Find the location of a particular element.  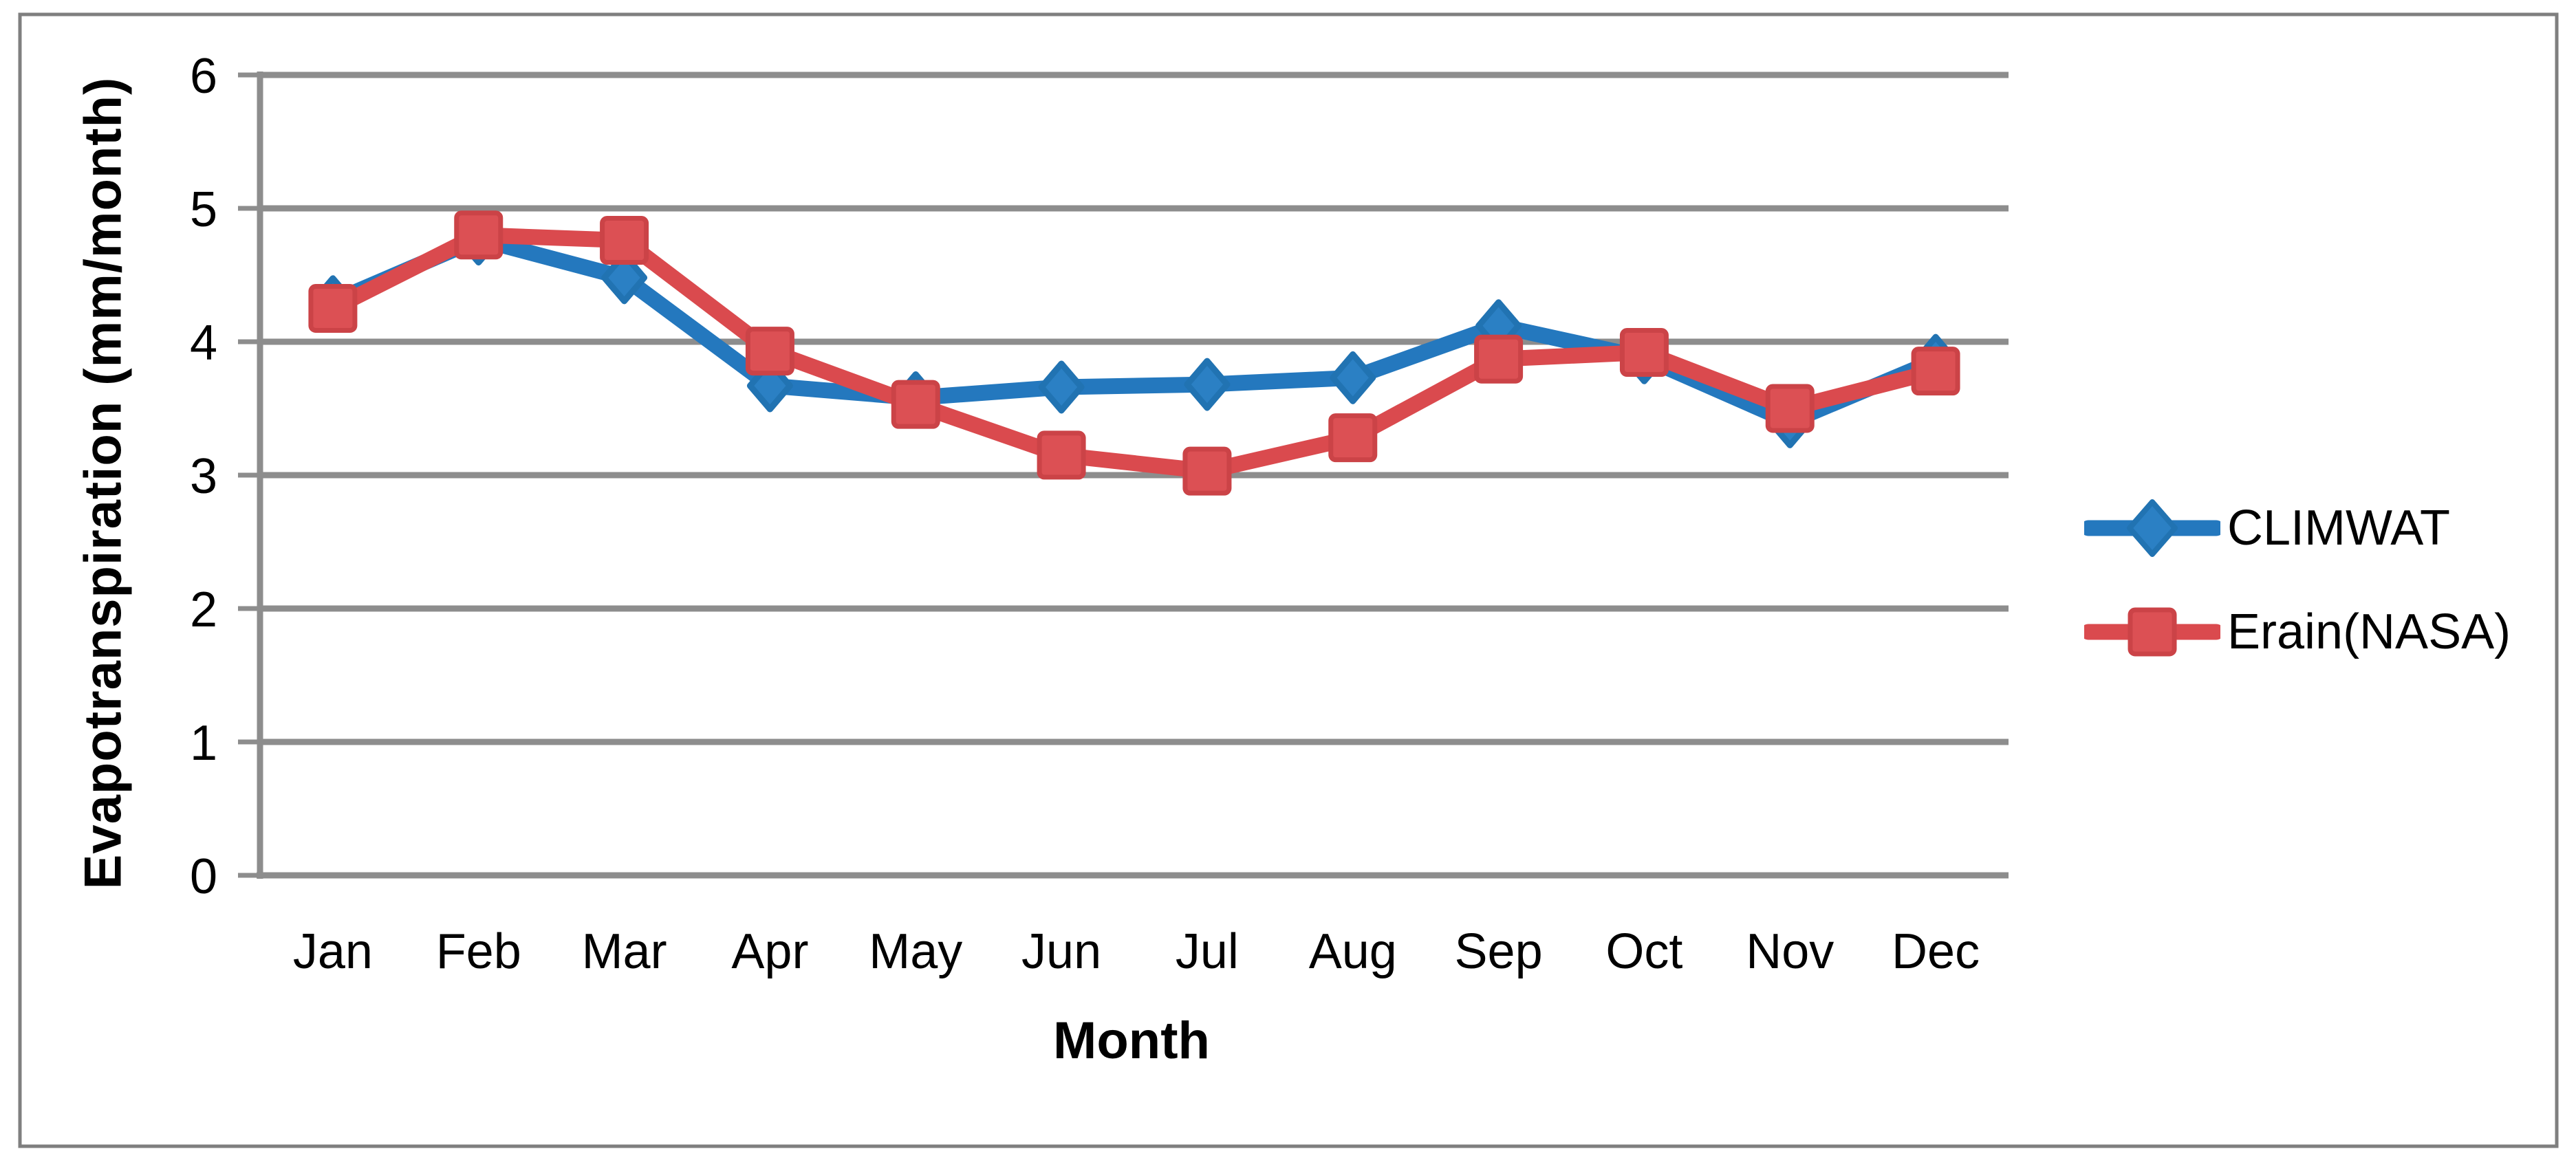

climwat-marker-jul is located at coordinates (1207, 385).